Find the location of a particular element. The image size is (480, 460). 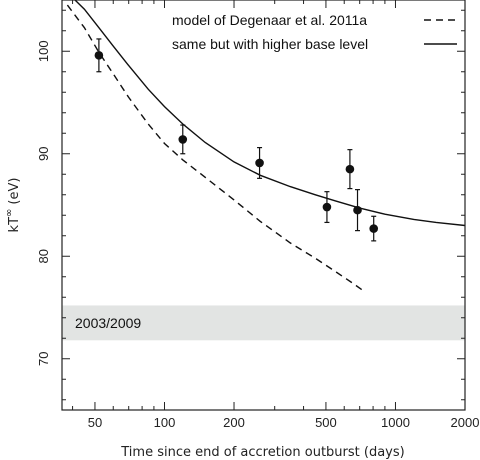

legend-label: model of Degenaar et al. 2011a is located at coordinates (269, 20).